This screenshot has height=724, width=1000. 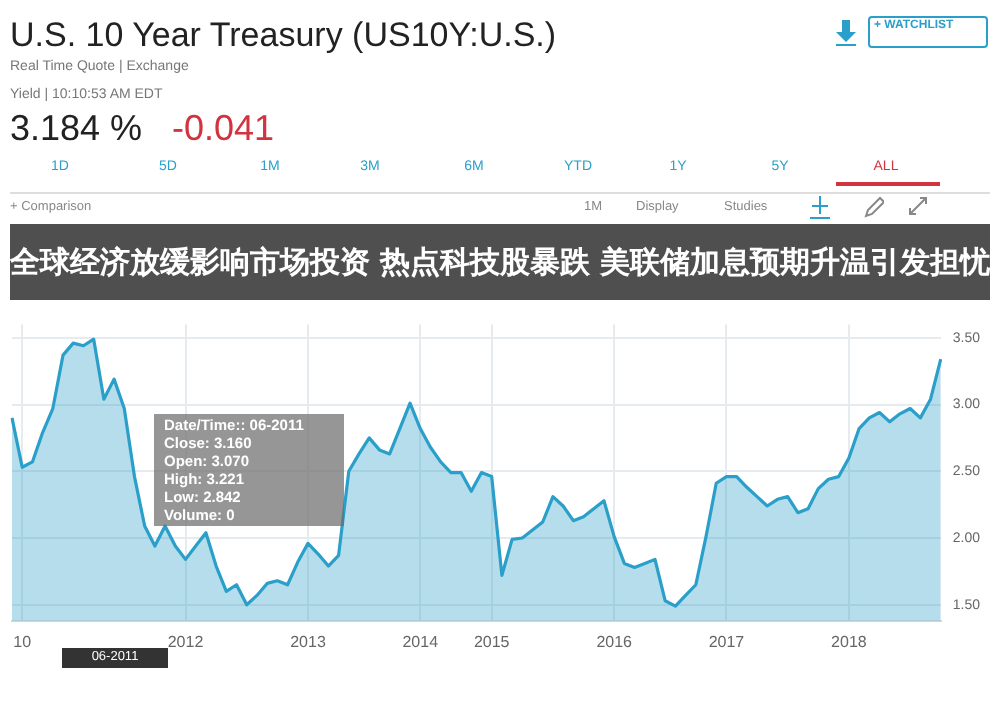 I want to click on x-tick-label: 2013, so click(x=308, y=641).